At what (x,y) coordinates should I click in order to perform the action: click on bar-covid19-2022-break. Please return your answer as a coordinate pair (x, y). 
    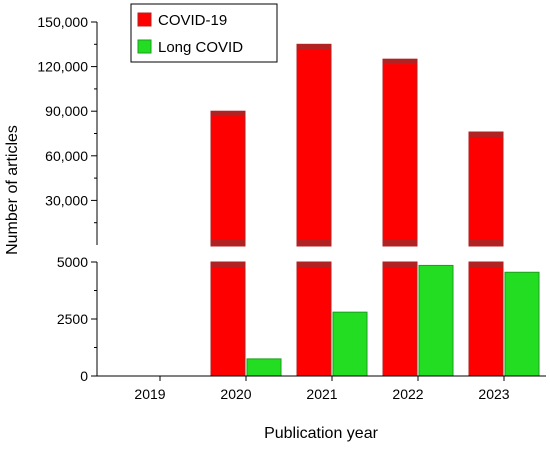
    Looking at the image, I should click on (400, 242).